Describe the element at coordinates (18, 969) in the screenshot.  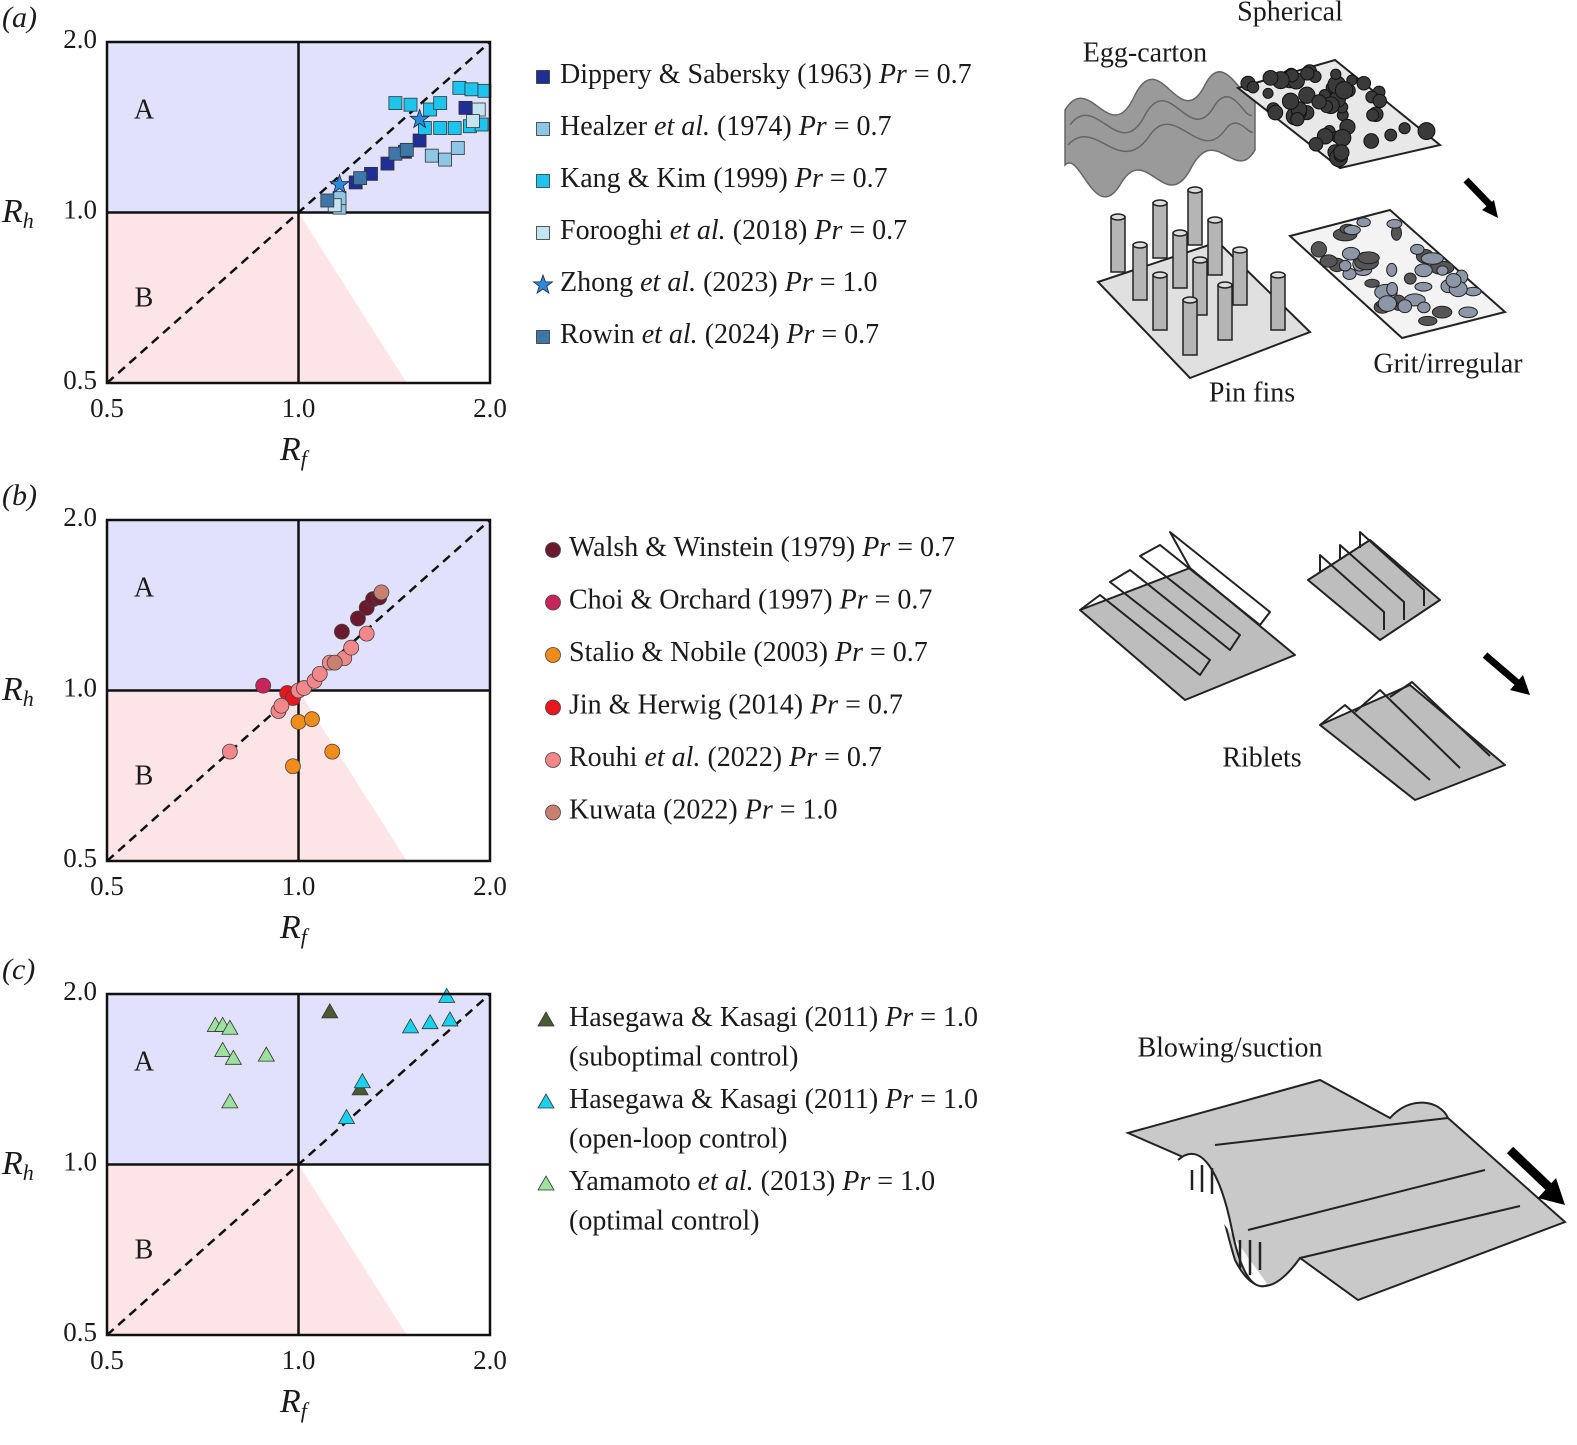
I see `panel-label: (c)` at that location.